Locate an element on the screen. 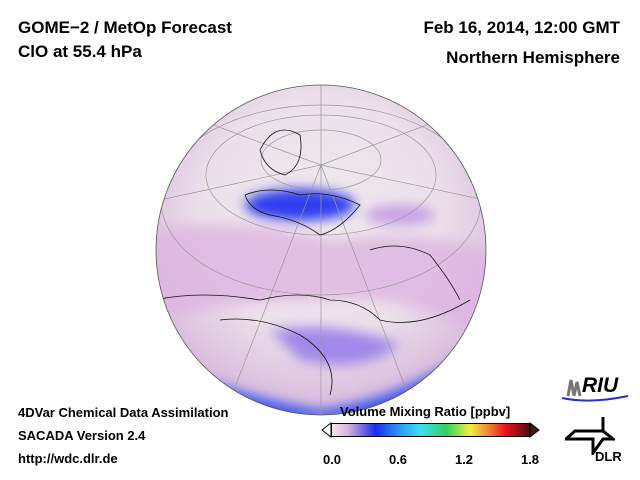  dlr-logo: DLR is located at coordinates (597, 440).